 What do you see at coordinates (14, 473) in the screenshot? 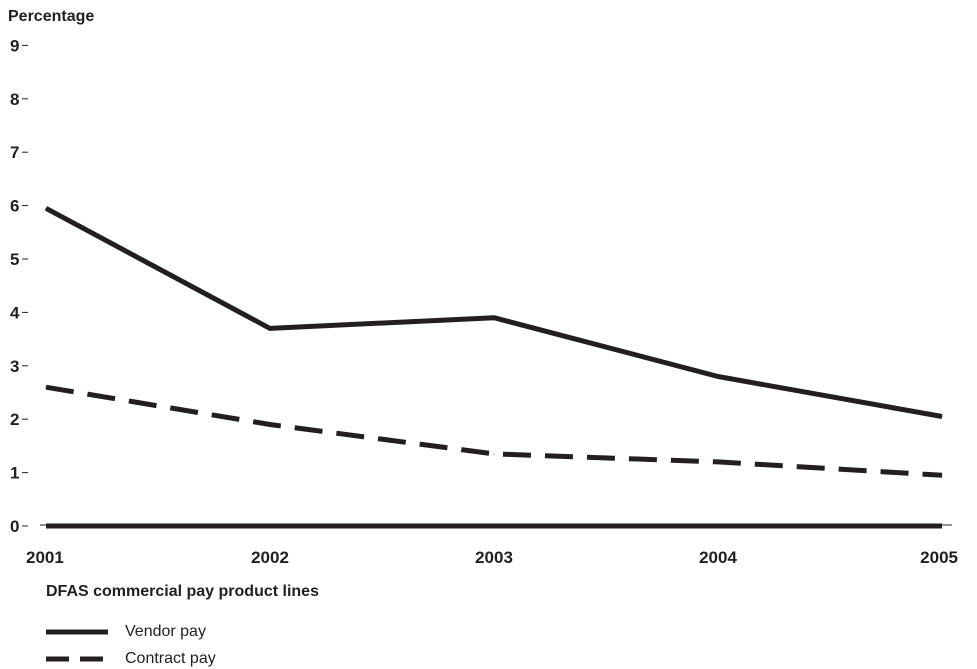
I see `y-tick-label-1: 1` at bounding box center [14, 473].